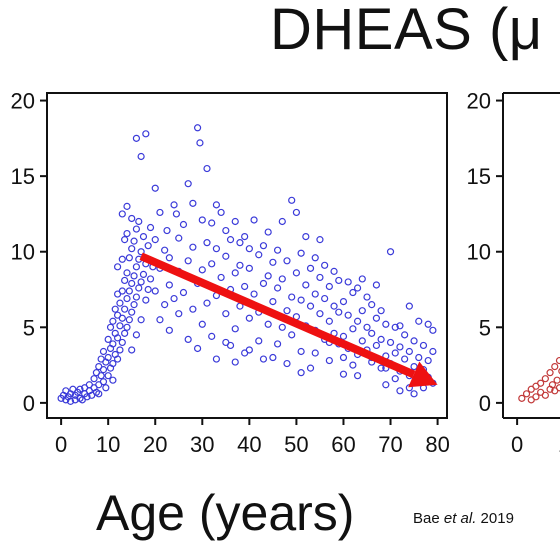 The height and width of the screenshot is (560, 560). Describe the element at coordinates (428, 518) in the screenshot. I see `citation-author: Bae` at that location.